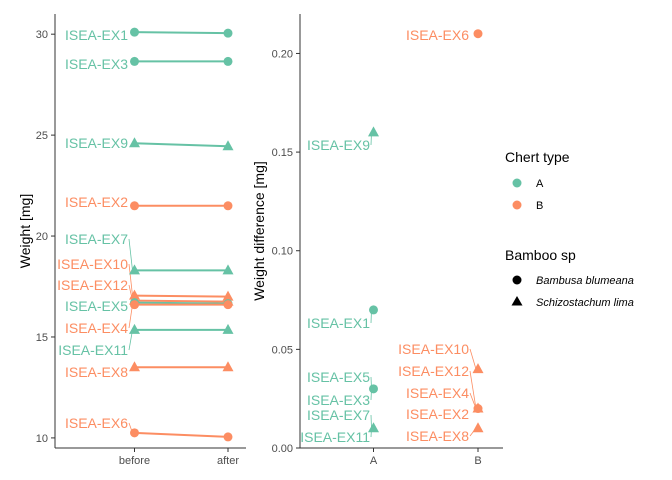 This screenshot has height=480, width=672. What do you see at coordinates (96, 202) in the screenshot?
I see `point-label-isea-ex2: ISEA-EX2` at bounding box center [96, 202].